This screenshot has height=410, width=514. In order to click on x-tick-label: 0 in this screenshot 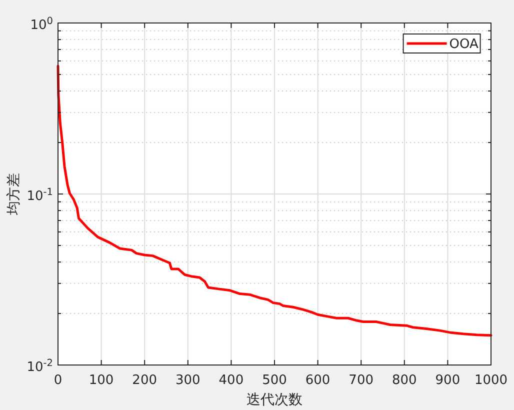, I will do `click(58, 380)`.